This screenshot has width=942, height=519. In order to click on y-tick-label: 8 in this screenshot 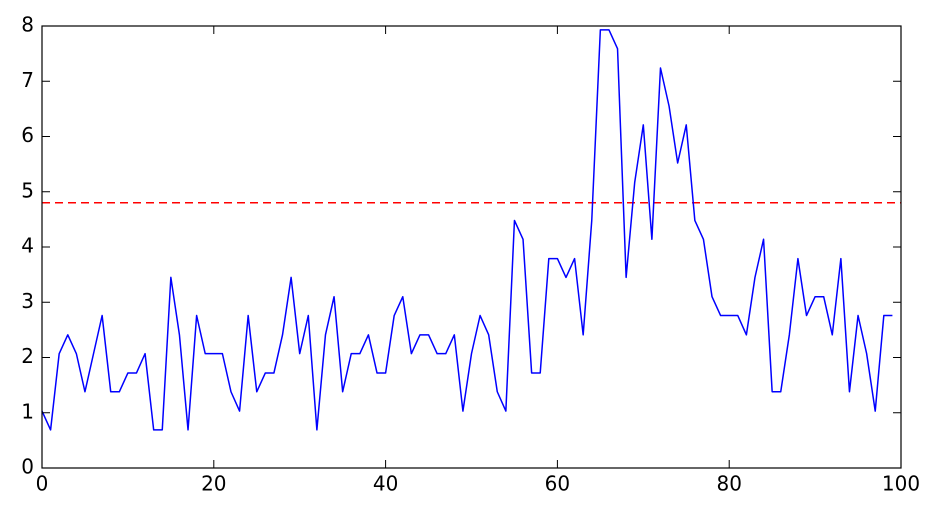, I will do `click(27, 25)`.